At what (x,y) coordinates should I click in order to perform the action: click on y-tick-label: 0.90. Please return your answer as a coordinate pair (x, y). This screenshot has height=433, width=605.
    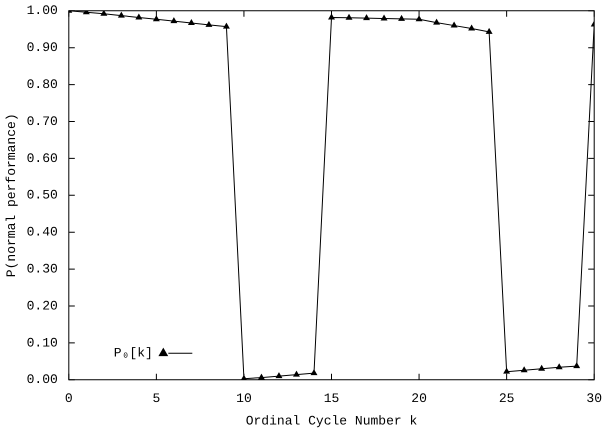
    Looking at the image, I should click on (42, 48).